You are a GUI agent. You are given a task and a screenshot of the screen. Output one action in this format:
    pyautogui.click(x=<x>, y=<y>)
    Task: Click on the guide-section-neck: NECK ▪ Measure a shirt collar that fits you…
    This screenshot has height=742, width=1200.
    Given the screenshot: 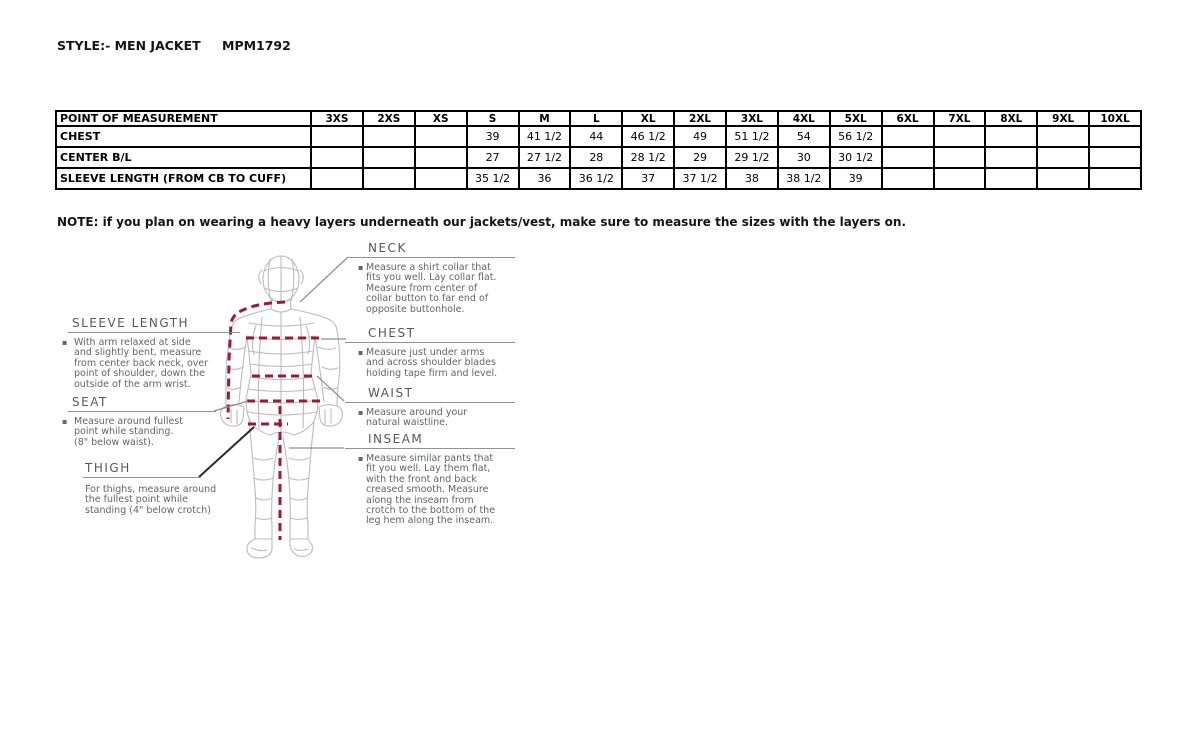 What is the action you would take?
    pyautogui.click(x=431, y=278)
    